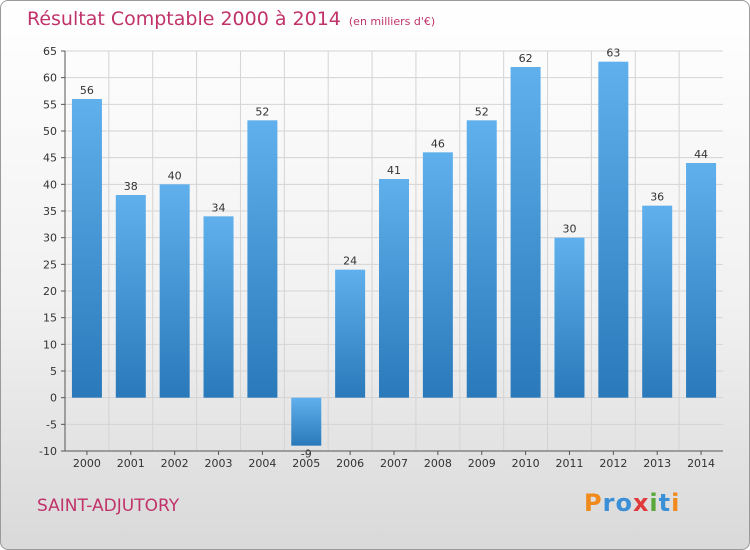 This screenshot has width=750, height=550. What do you see at coordinates (262, 111) in the screenshot?
I see `data-label-2004: 52` at bounding box center [262, 111].